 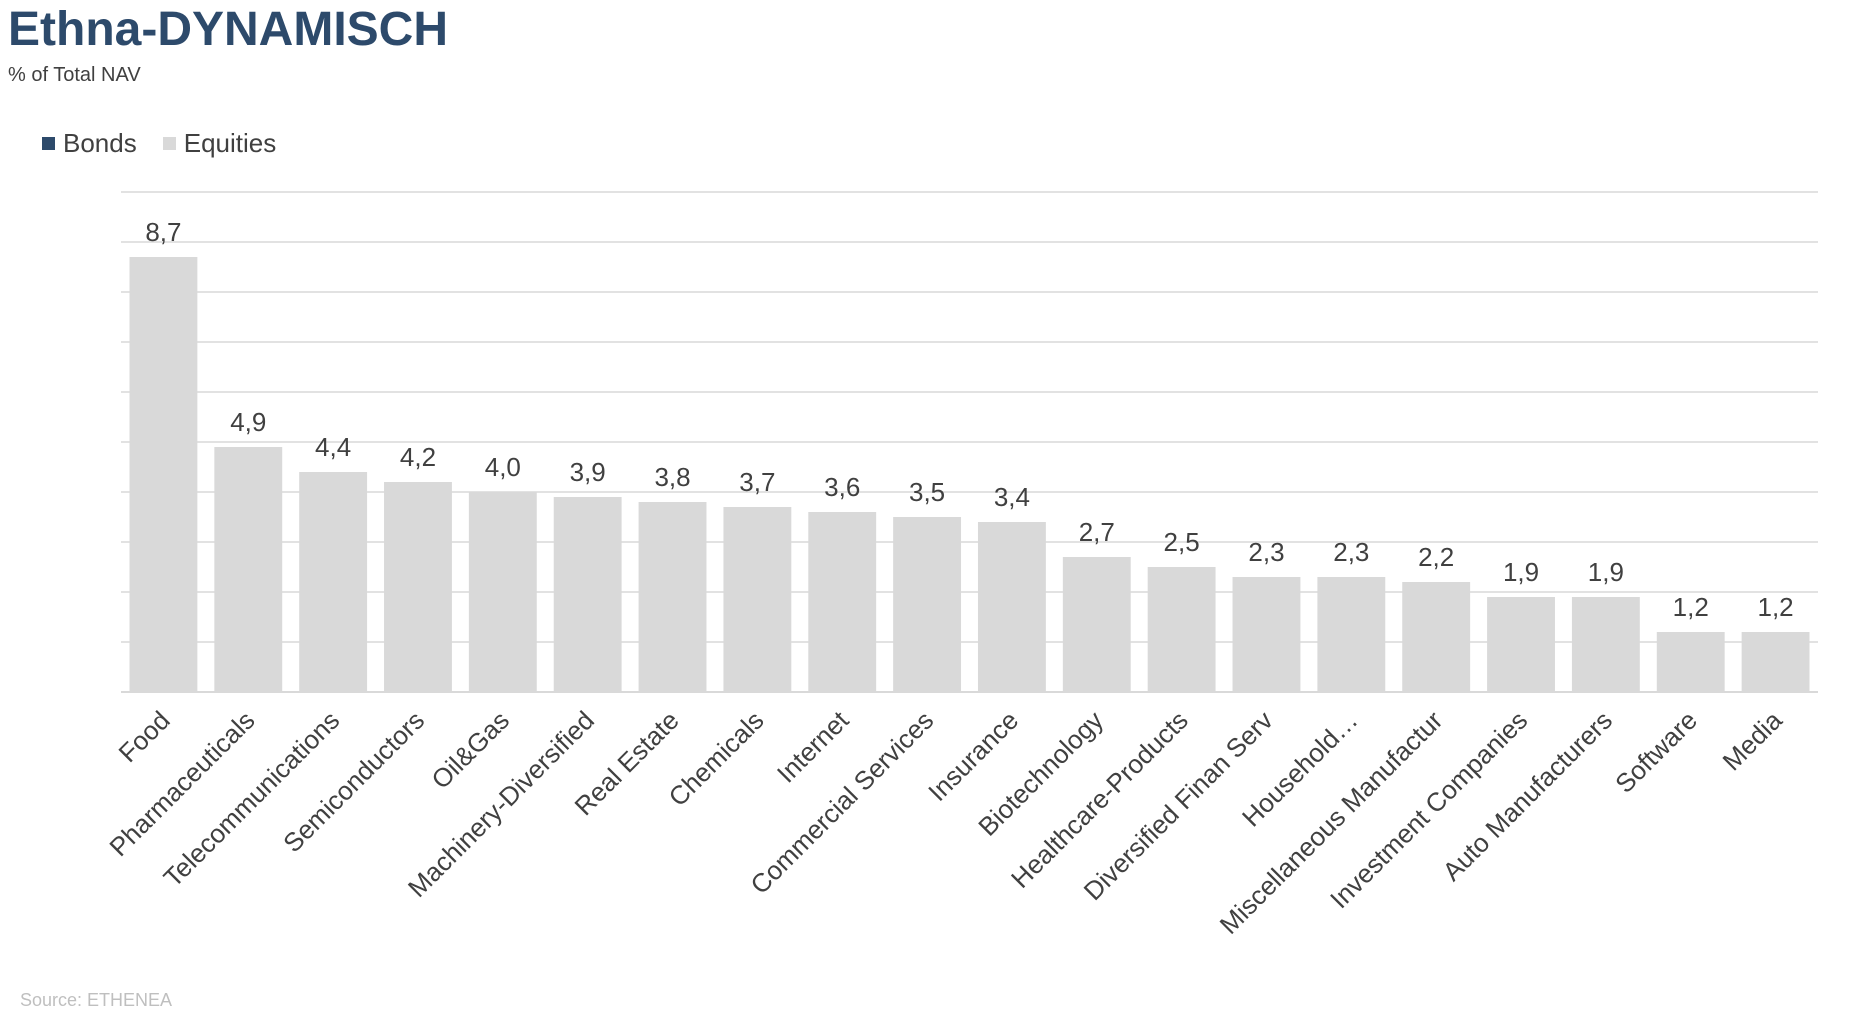 I want to click on data-label-10: 3,4, so click(x=1012, y=497).